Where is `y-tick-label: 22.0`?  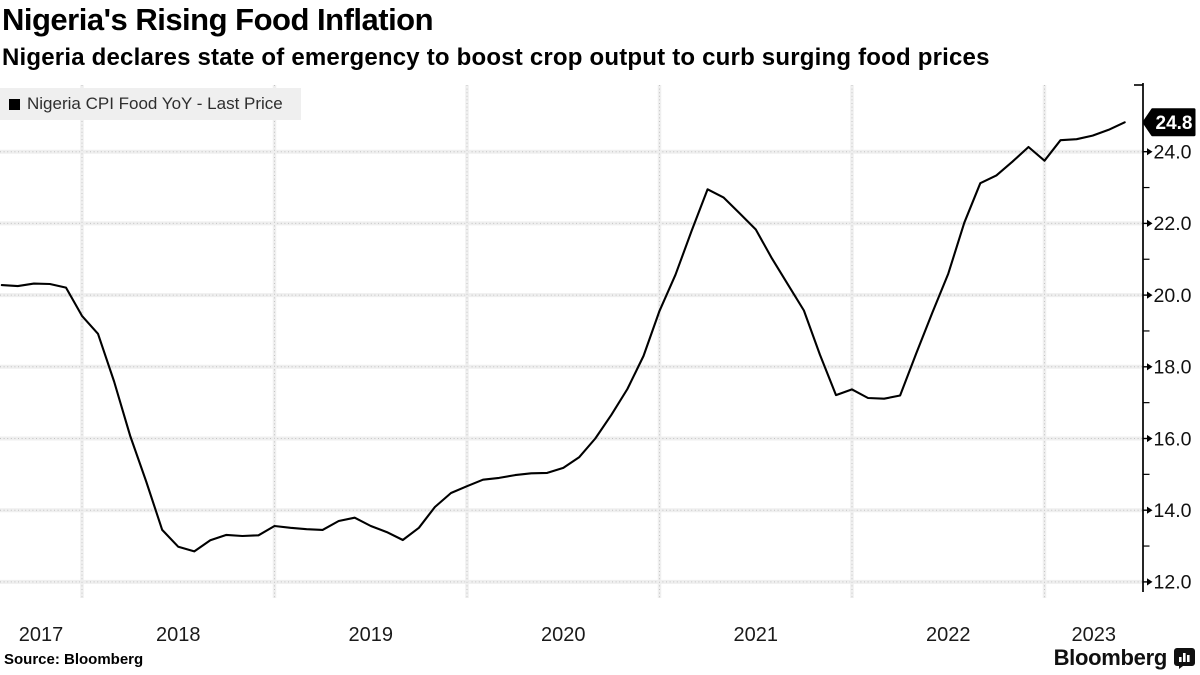 y-tick-label: 22.0 is located at coordinates (1173, 224).